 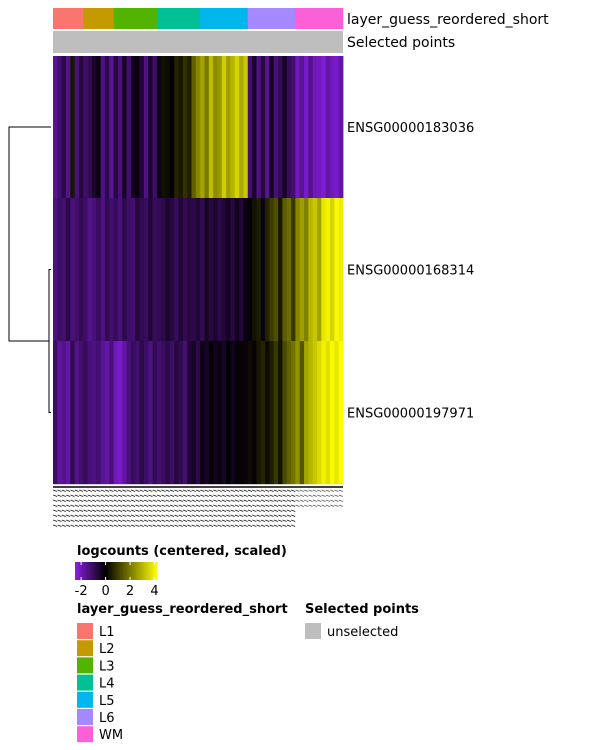 What do you see at coordinates (313, 631) in the screenshot?
I see `legend-swatch-unselected` at bounding box center [313, 631].